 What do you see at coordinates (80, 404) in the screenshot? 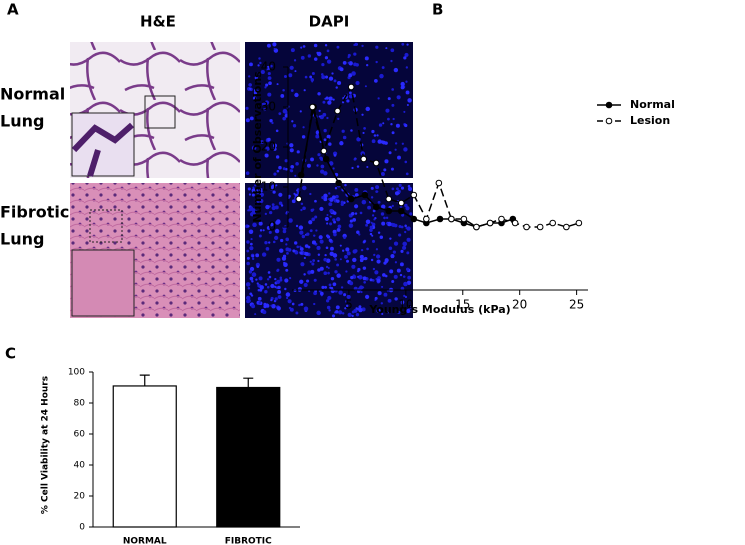
I see `y-tick-label: 80` at bounding box center [80, 404].